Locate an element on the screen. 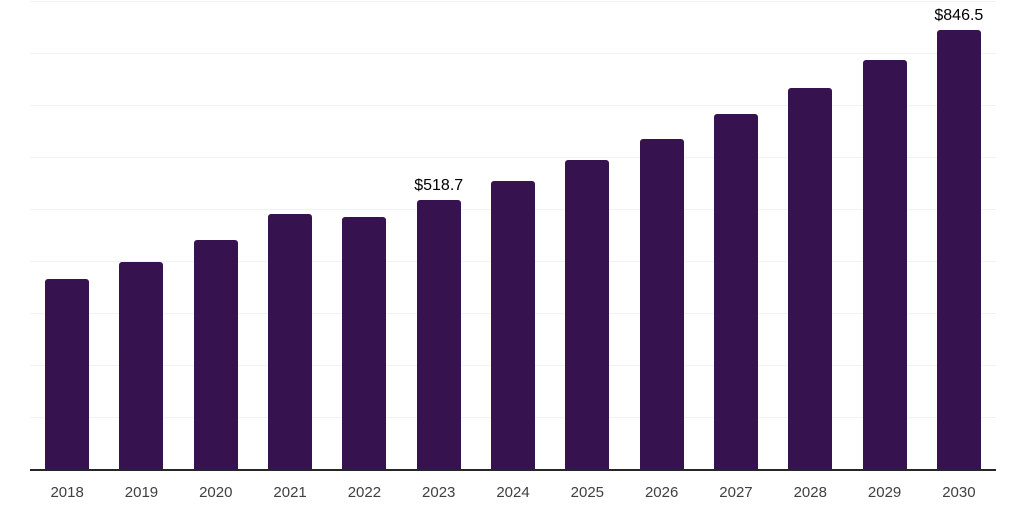  x-tick-label: 2026 is located at coordinates (661, 492).